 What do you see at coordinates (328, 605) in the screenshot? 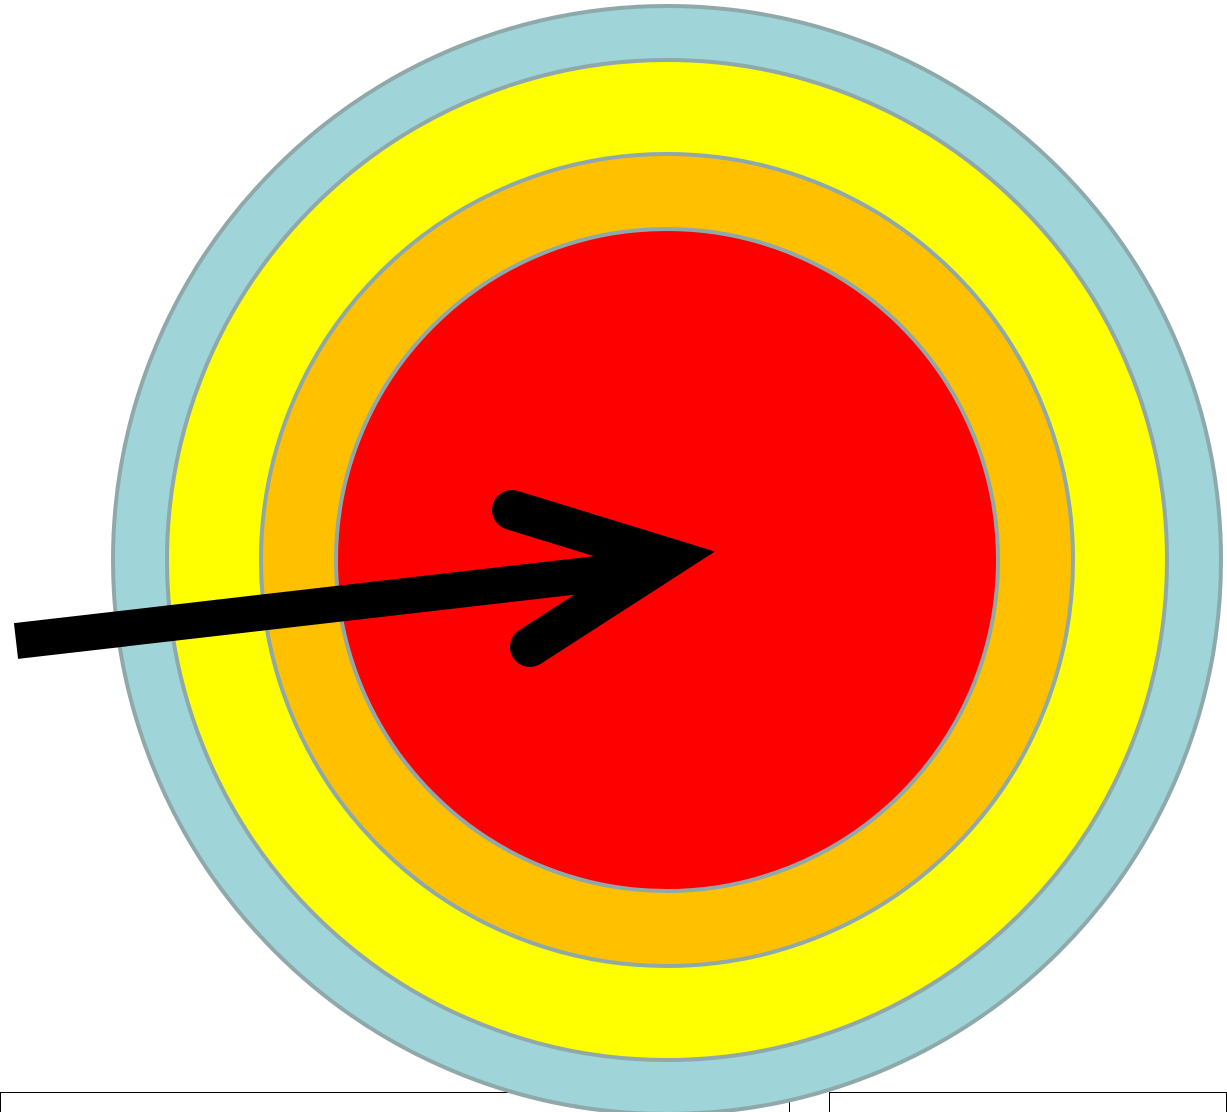
I see `arrow-shaft` at bounding box center [328, 605].